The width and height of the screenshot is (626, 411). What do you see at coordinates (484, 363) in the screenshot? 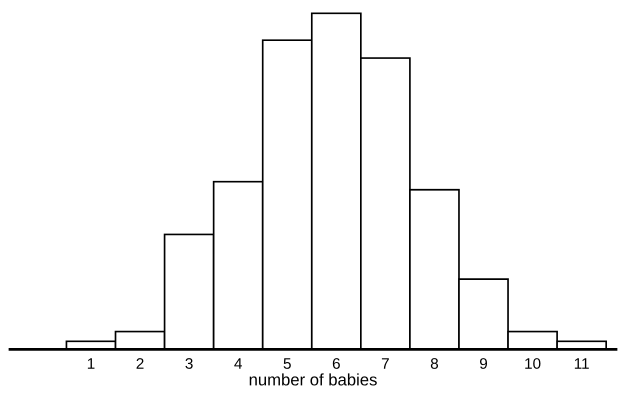
I see `x-tick-label: 9` at bounding box center [484, 363].